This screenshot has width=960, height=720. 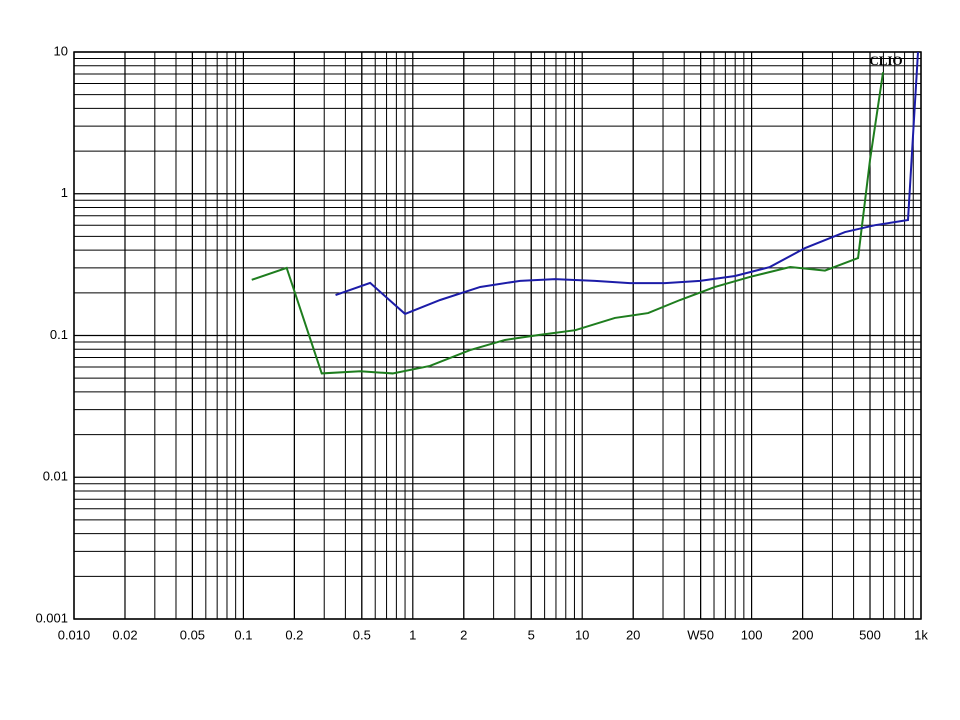 I want to click on x-tick-label: 0.02, so click(x=124, y=634).